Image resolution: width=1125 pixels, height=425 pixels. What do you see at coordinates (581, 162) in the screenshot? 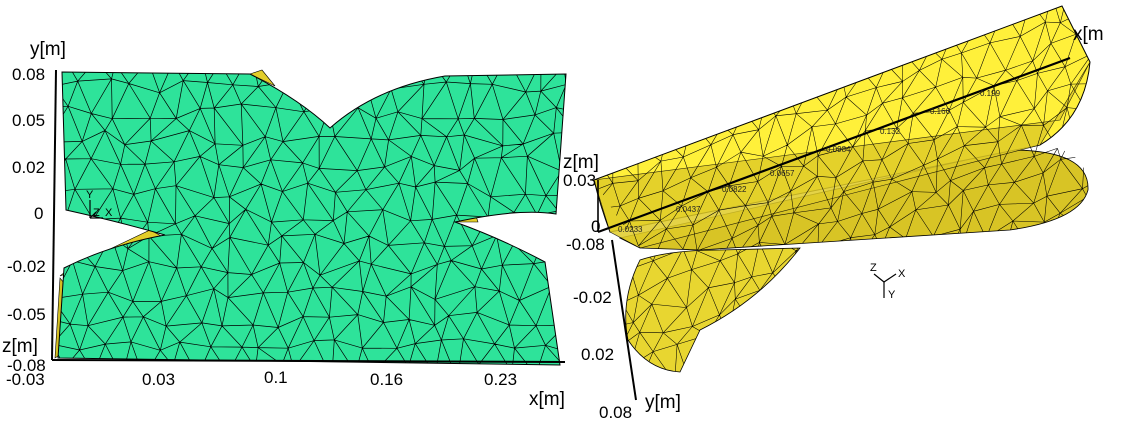
I see `right-z-axis-title: z[m]` at bounding box center [581, 162].